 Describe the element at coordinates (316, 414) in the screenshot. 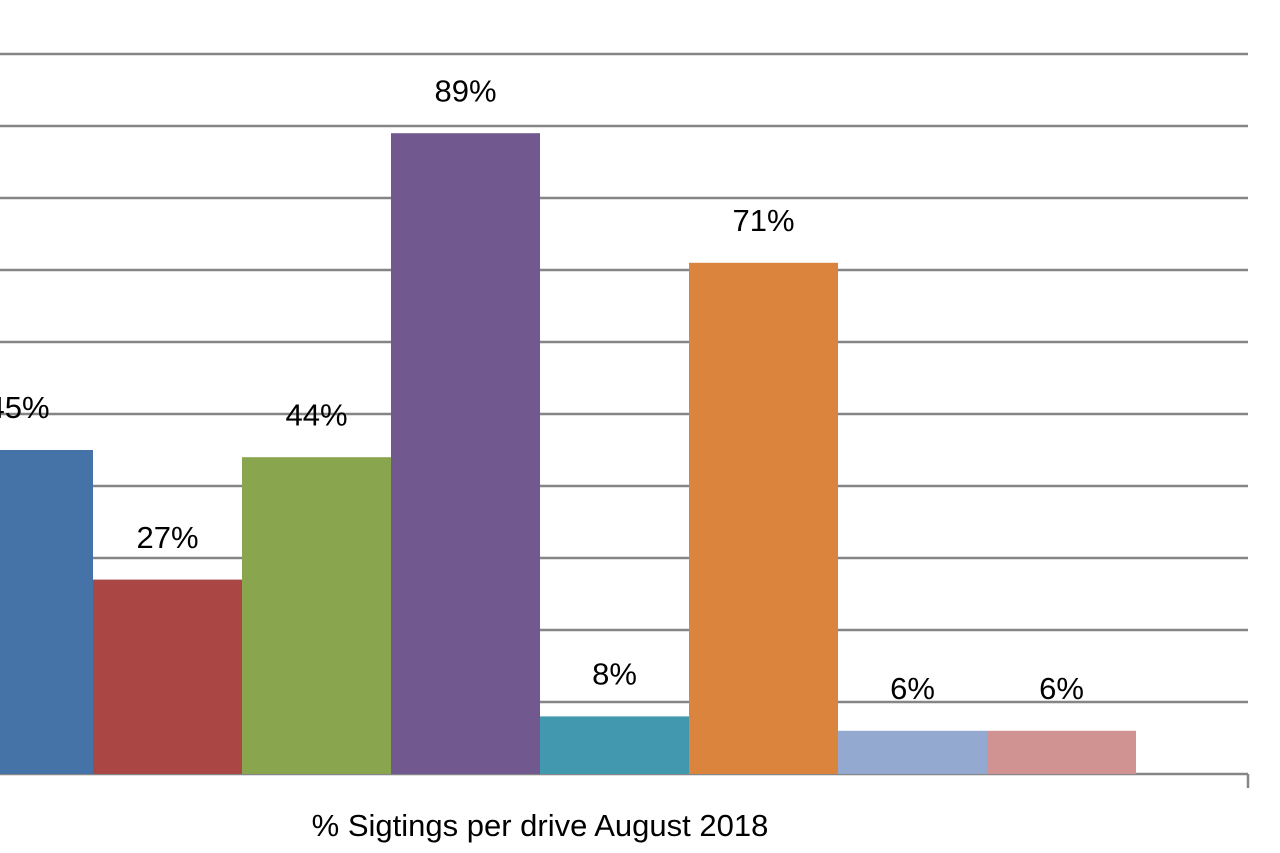

I see `data-label: 44%` at that location.